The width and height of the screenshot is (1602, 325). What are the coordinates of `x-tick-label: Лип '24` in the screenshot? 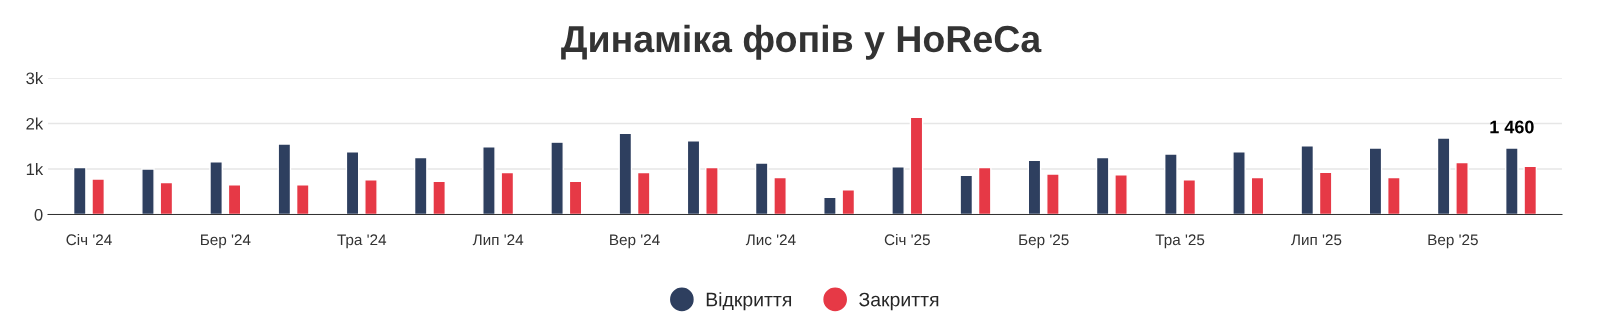 It's located at (498, 240).